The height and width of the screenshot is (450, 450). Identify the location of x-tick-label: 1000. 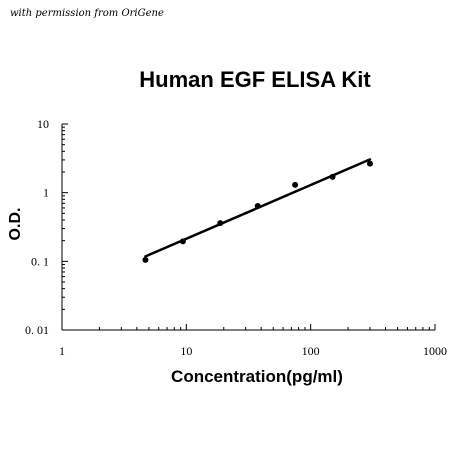
(435, 351).